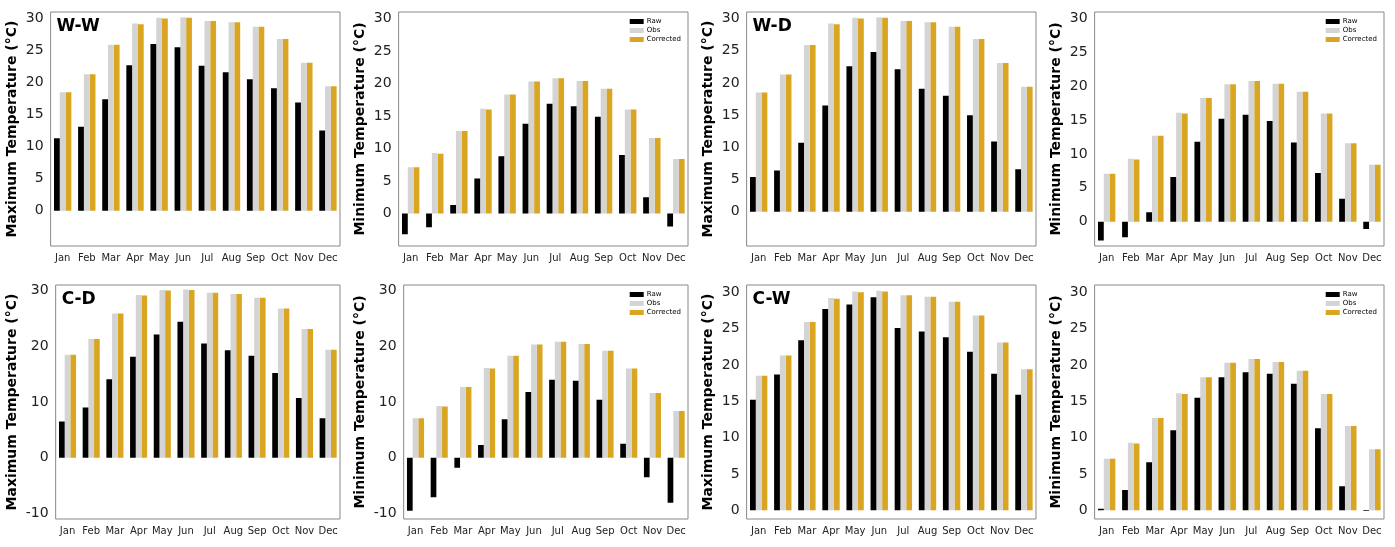 The image size is (1395, 547). I want to click on y-axis-title: Minimum Temperature (°C), so click(359, 129).